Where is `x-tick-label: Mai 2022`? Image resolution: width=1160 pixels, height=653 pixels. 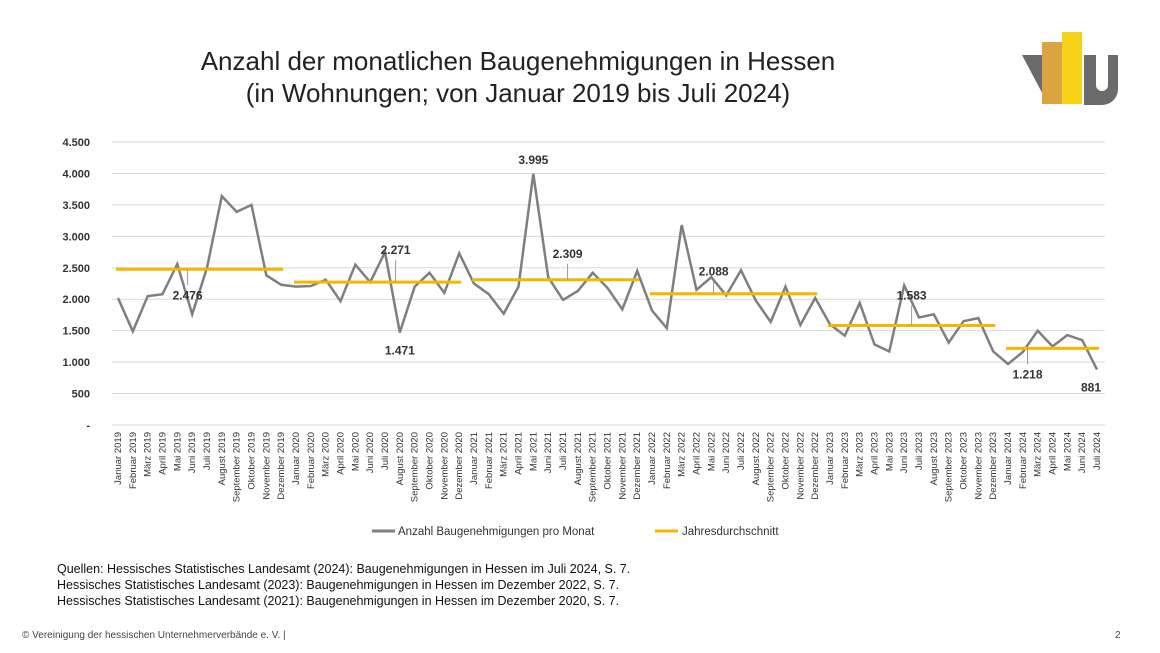
x-tick-label: Mai 2022 is located at coordinates (711, 451).